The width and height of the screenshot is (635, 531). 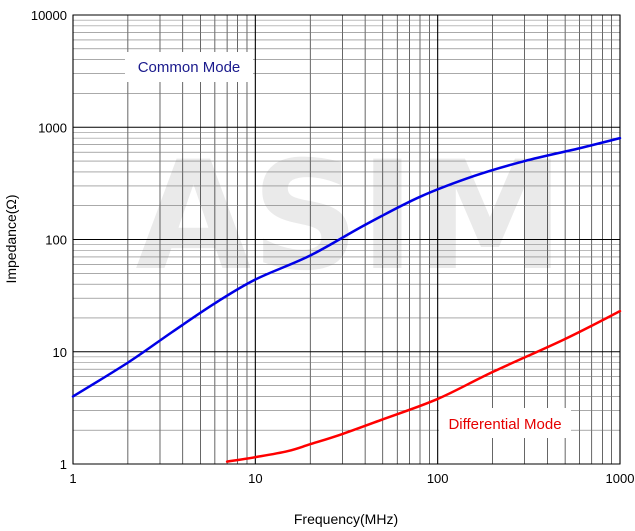 What do you see at coordinates (63, 464) in the screenshot?
I see `y-tick-label: 1` at bounding box center [63, 464].